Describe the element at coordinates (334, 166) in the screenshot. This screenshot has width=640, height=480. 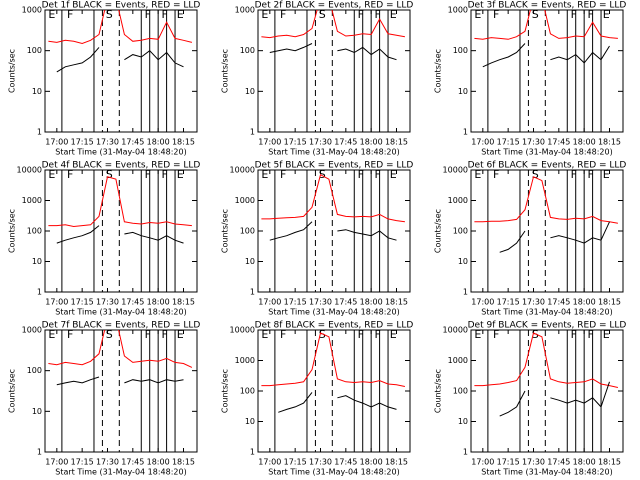
I see `chart-title: Det 5f BLACK = Events, RED = LLD` at that location.